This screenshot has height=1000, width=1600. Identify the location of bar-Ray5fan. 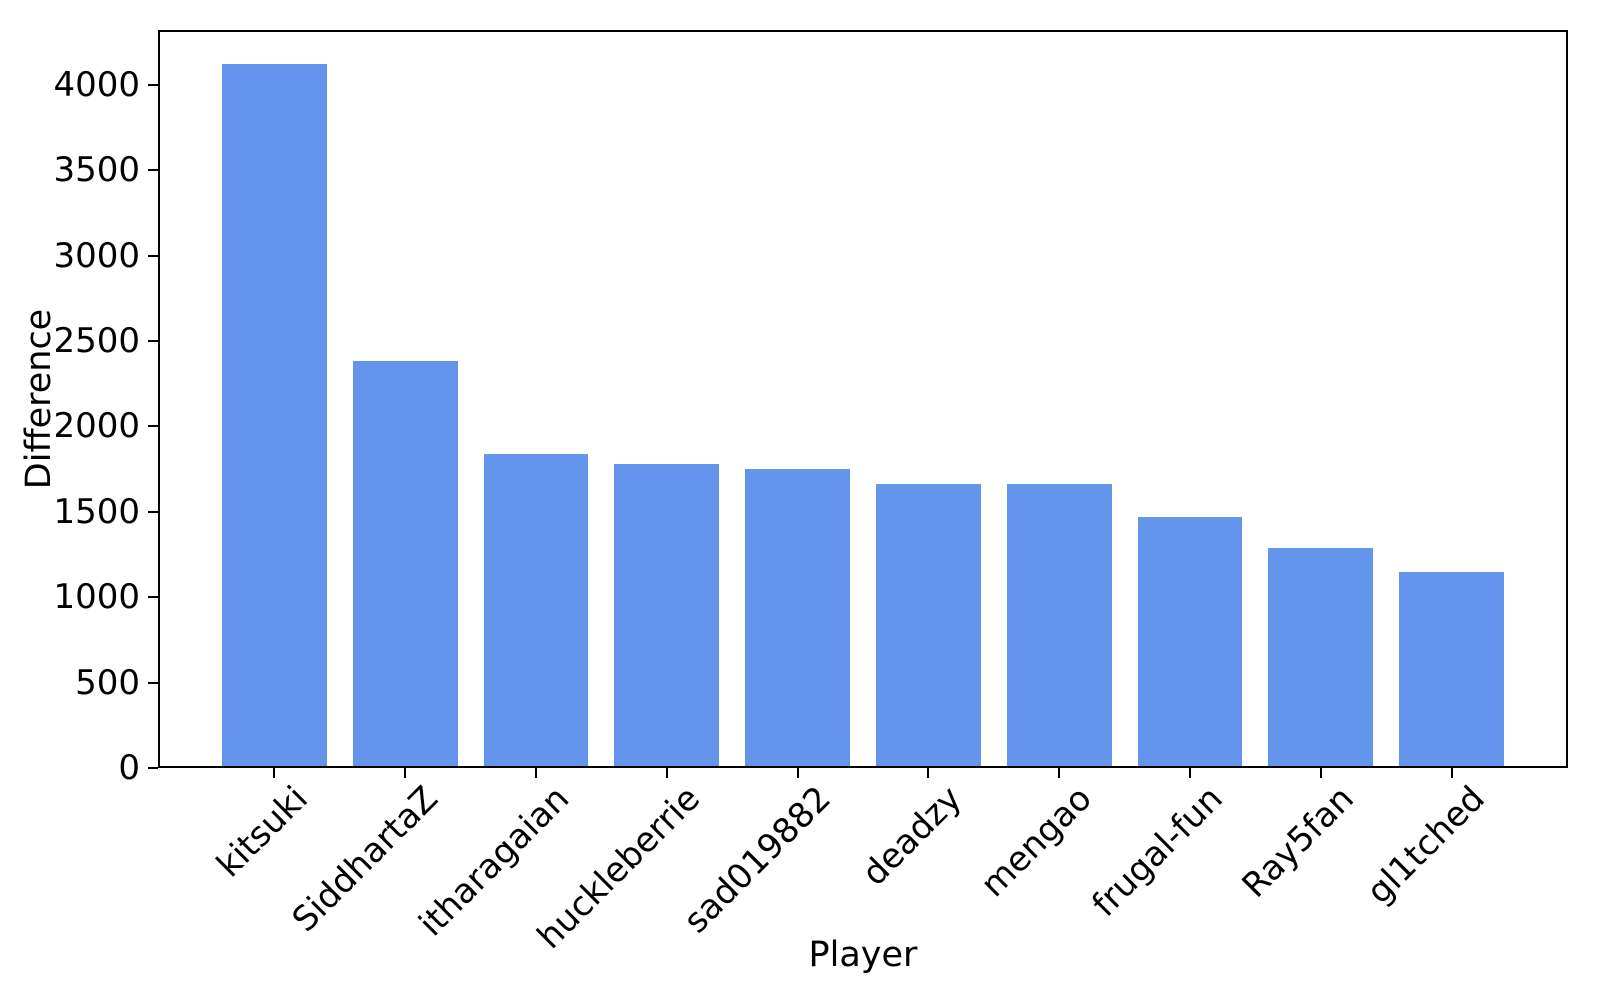
(1321, 658).